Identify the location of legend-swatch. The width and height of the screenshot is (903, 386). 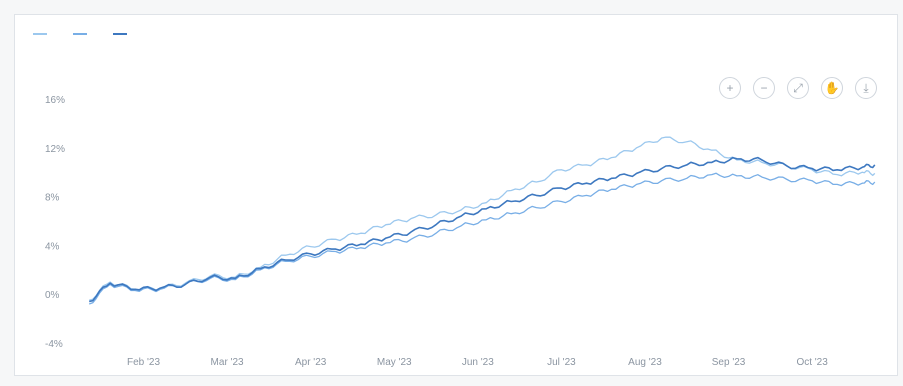
(80, 34).